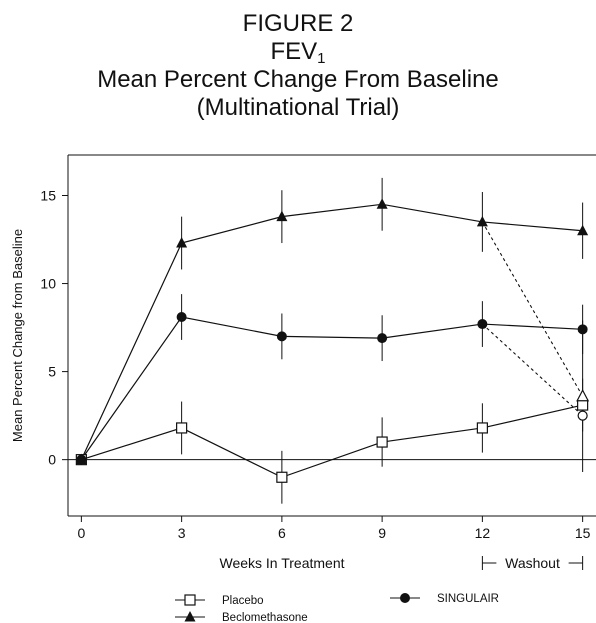 Image resolution: width=596 pixels, height=623 pixels. What do you see at coordinates (48, 284) in the screenshot?
I see `y-tick-label: 10` at bounding box center [48, 284].